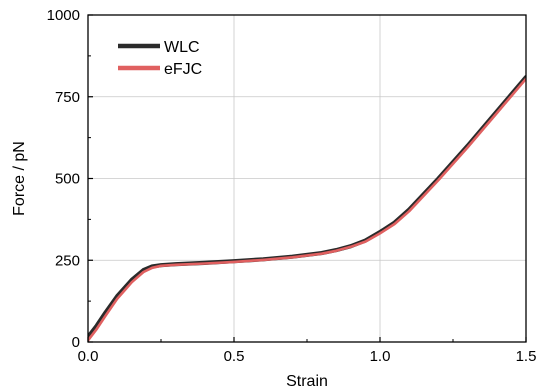 This screenshot has width=538, height=392. Describe the element at coordinates (234, 356) in the screenshot. I see `x-tick-label: 0.5` at that location.